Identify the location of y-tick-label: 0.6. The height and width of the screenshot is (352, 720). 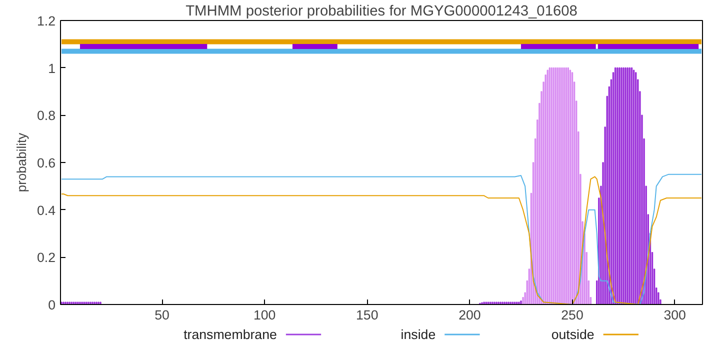
(46, 163).